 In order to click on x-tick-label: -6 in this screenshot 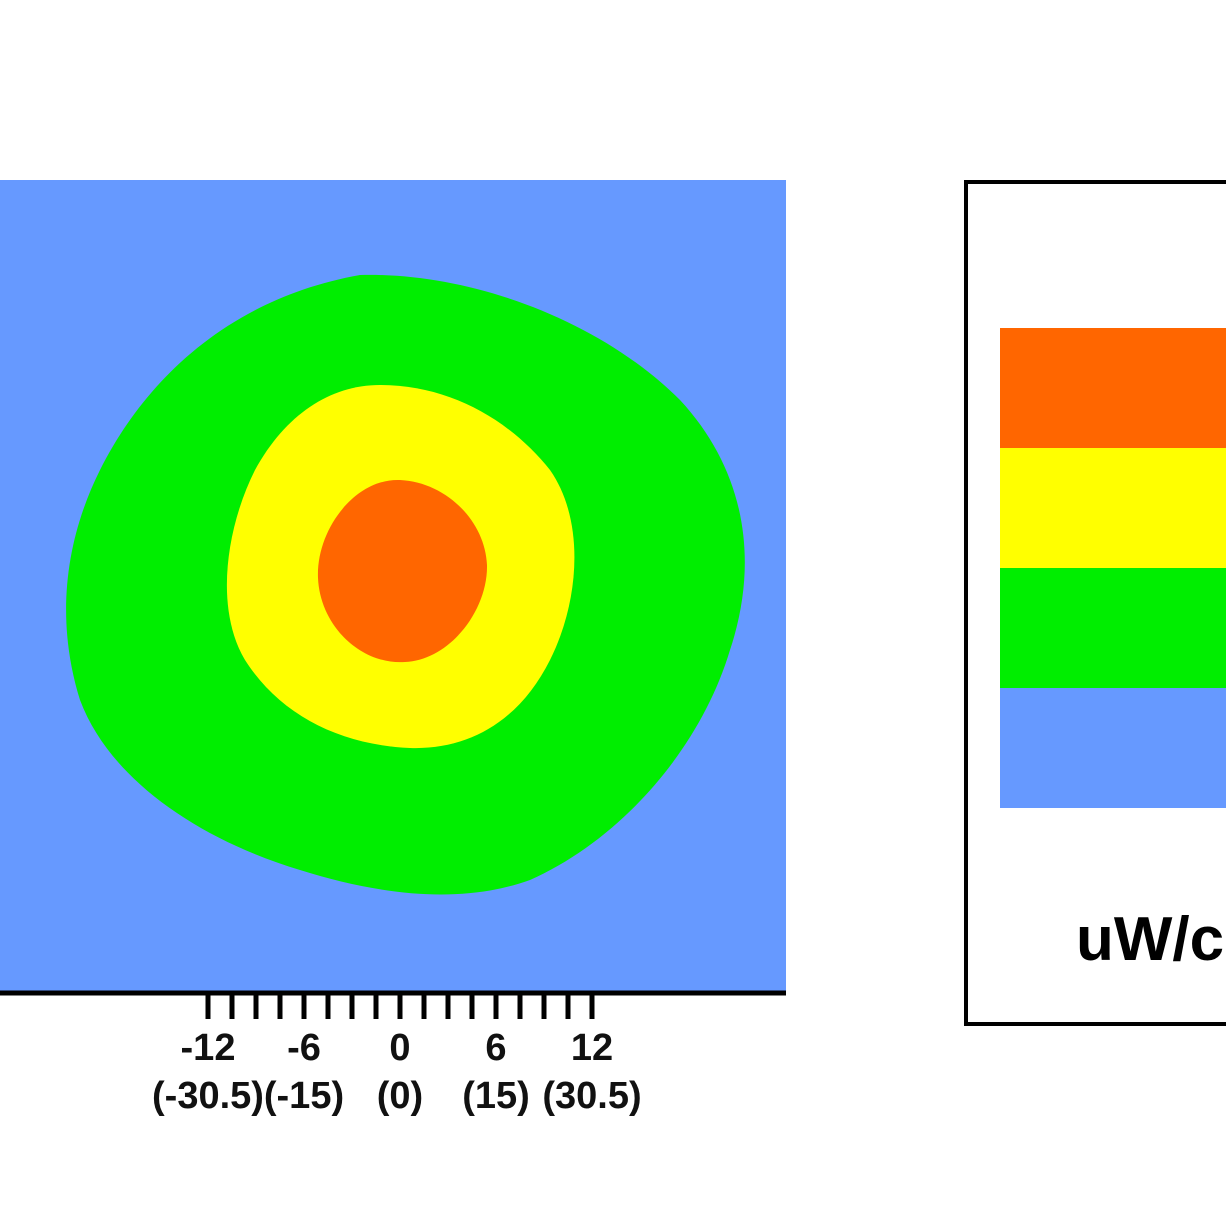, I will do `click(304, 1048)`.